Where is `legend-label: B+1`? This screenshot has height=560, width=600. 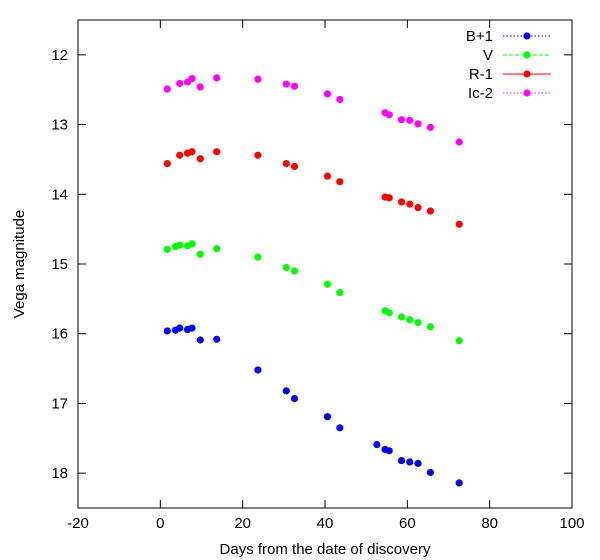 legend-label: B+1 is located at coordinates (479, 36).